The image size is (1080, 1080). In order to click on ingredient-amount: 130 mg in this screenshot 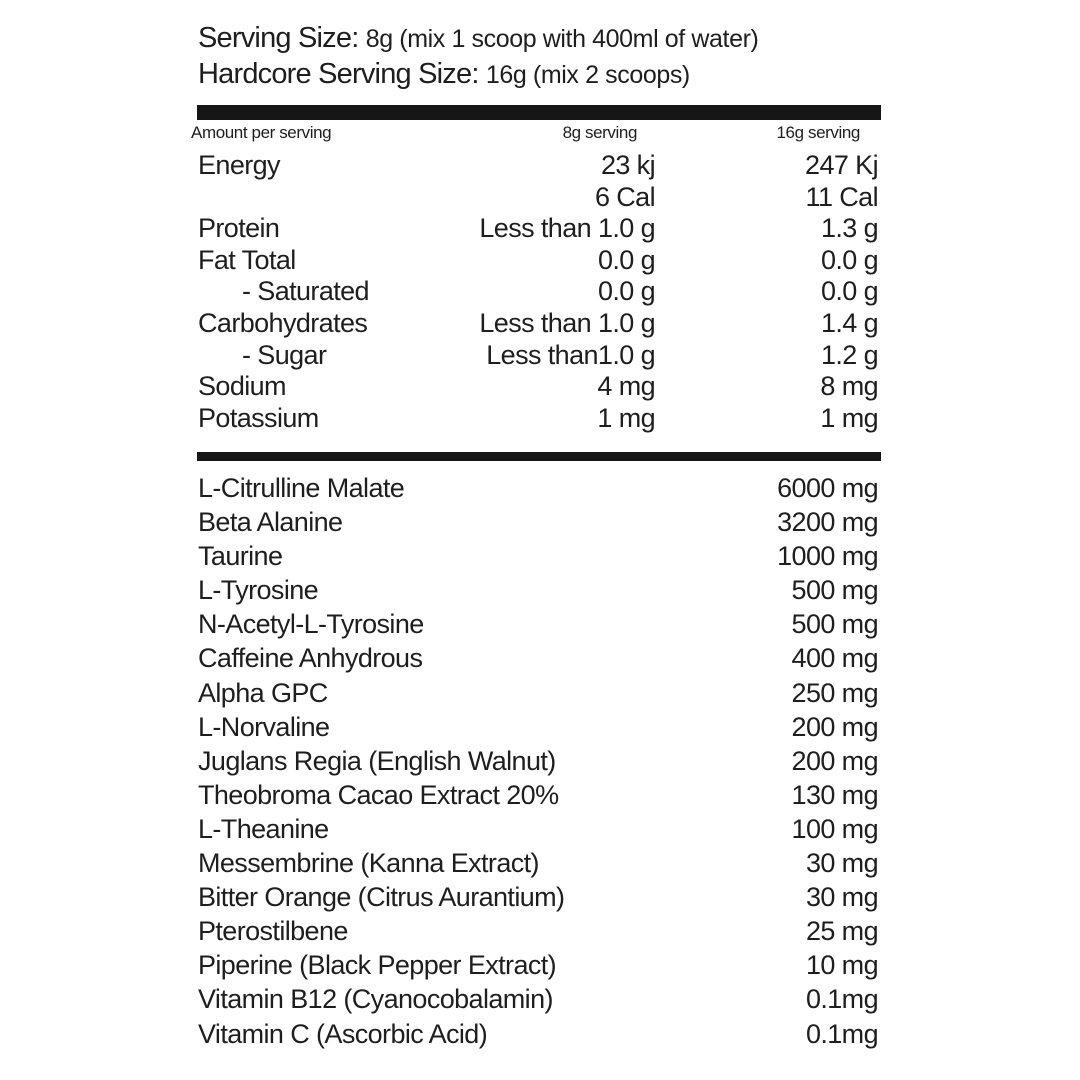, I will do `click(835, 794)`.